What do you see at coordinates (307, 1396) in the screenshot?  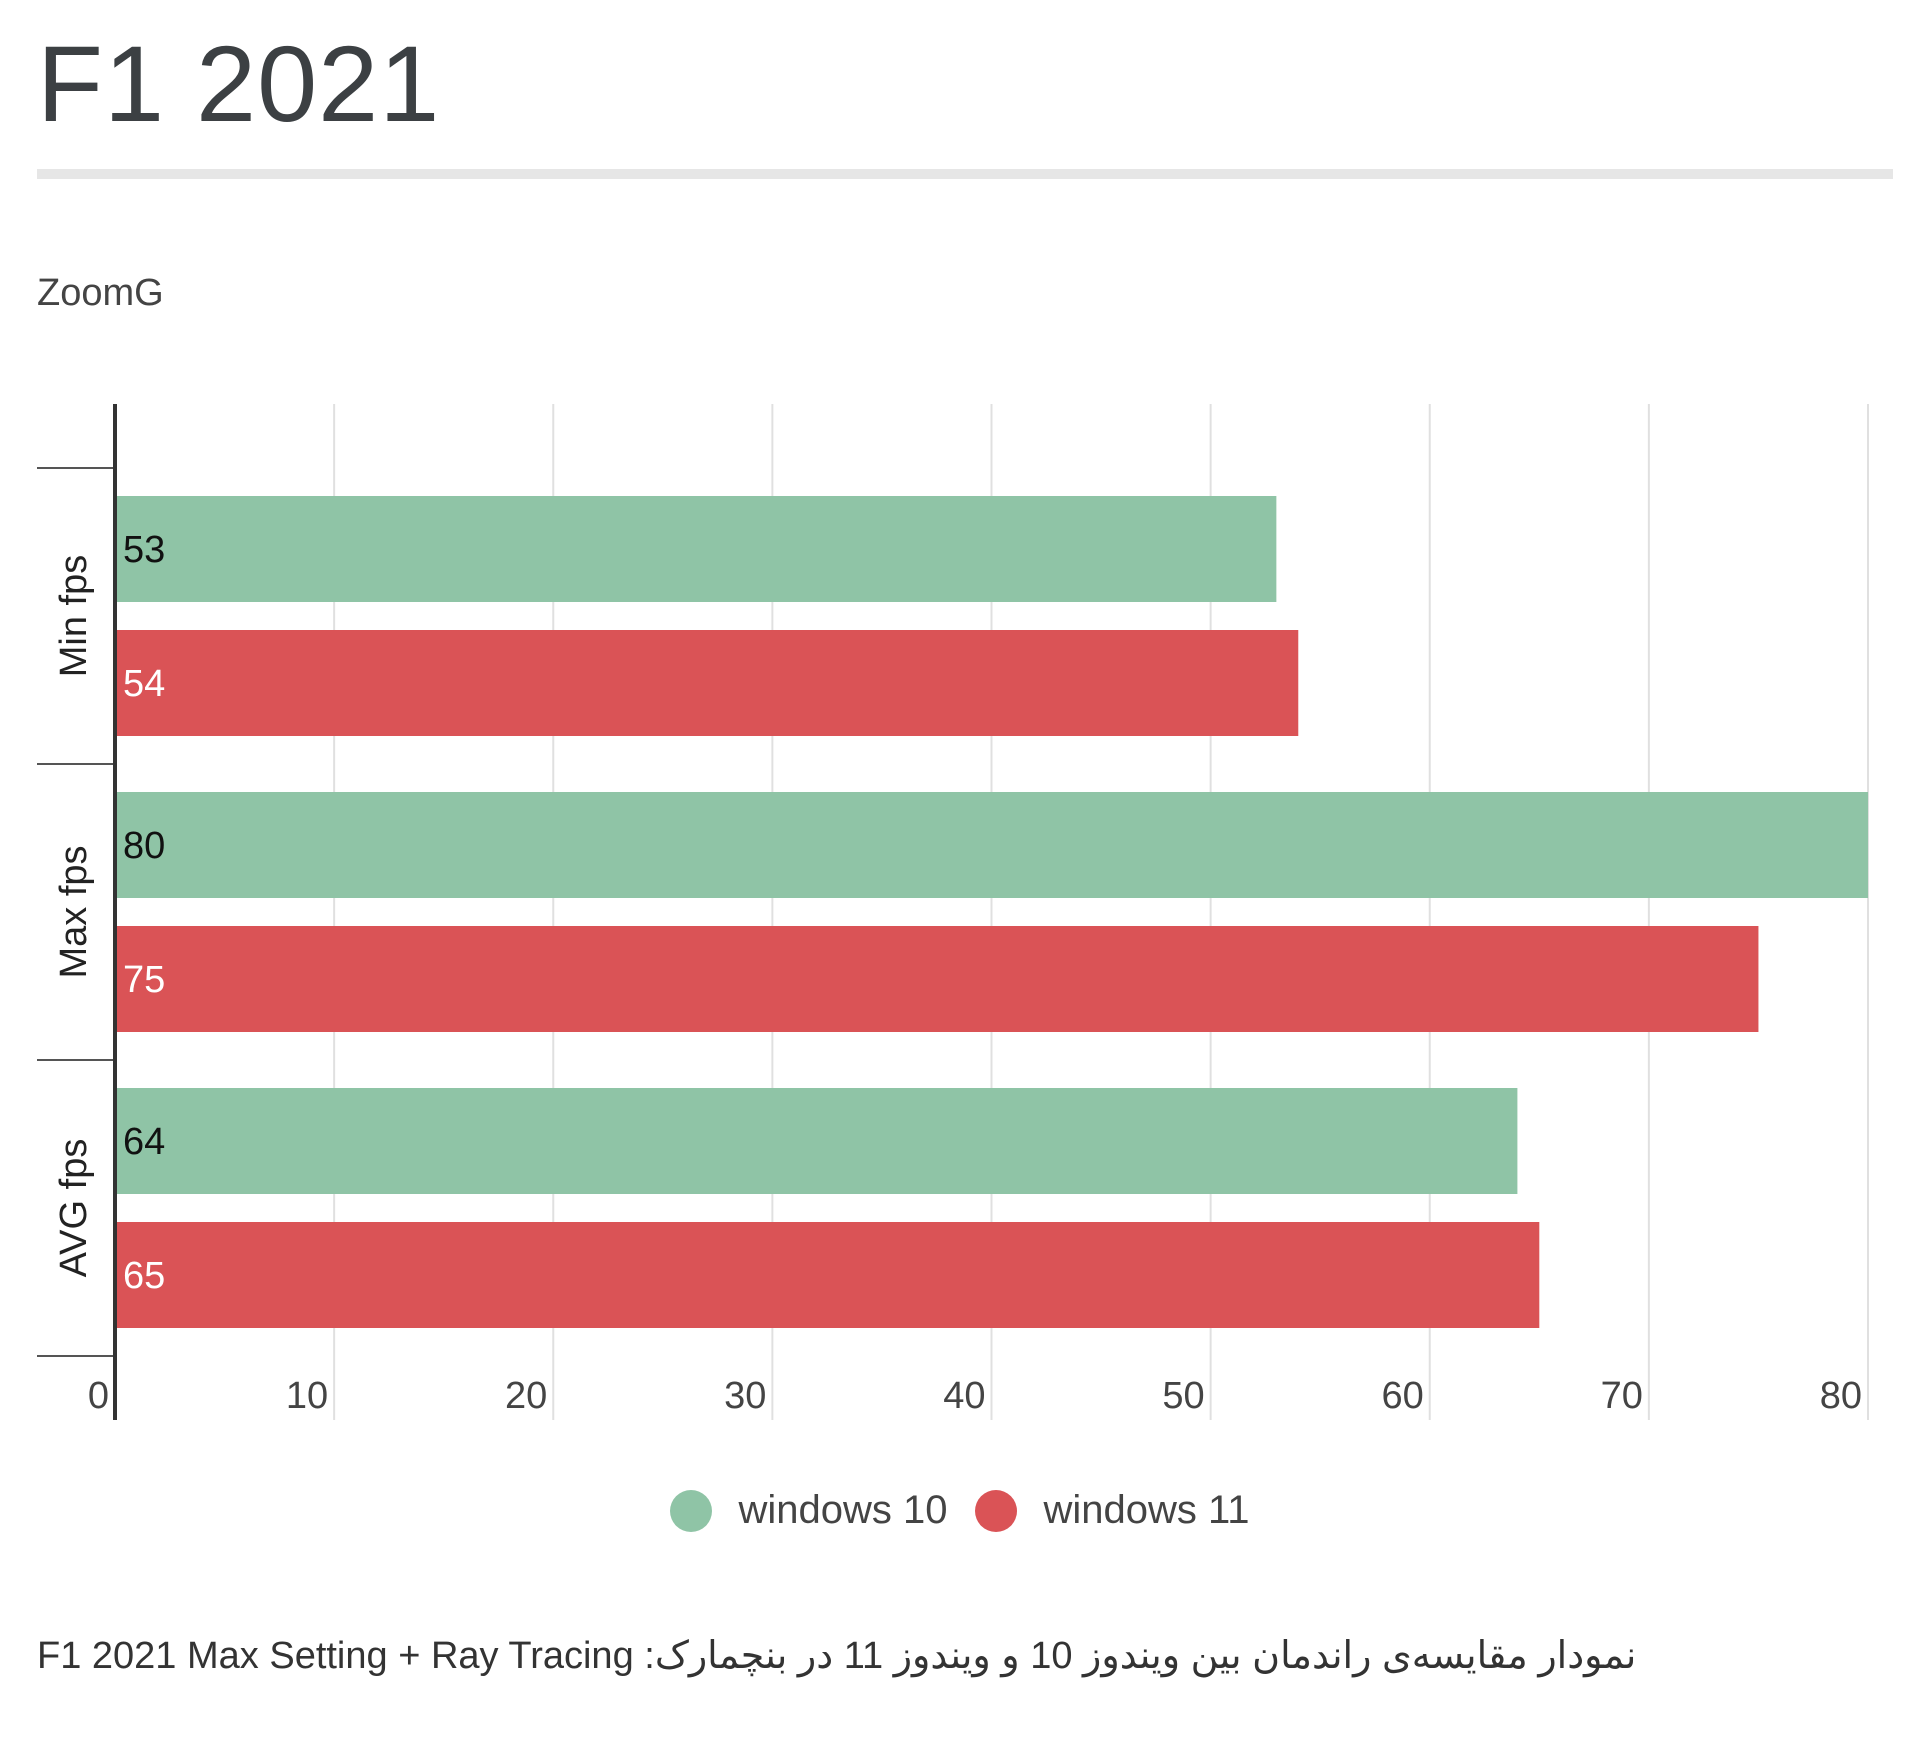 I see `x-tick-label: 10` at bounding box center [307, 1396].